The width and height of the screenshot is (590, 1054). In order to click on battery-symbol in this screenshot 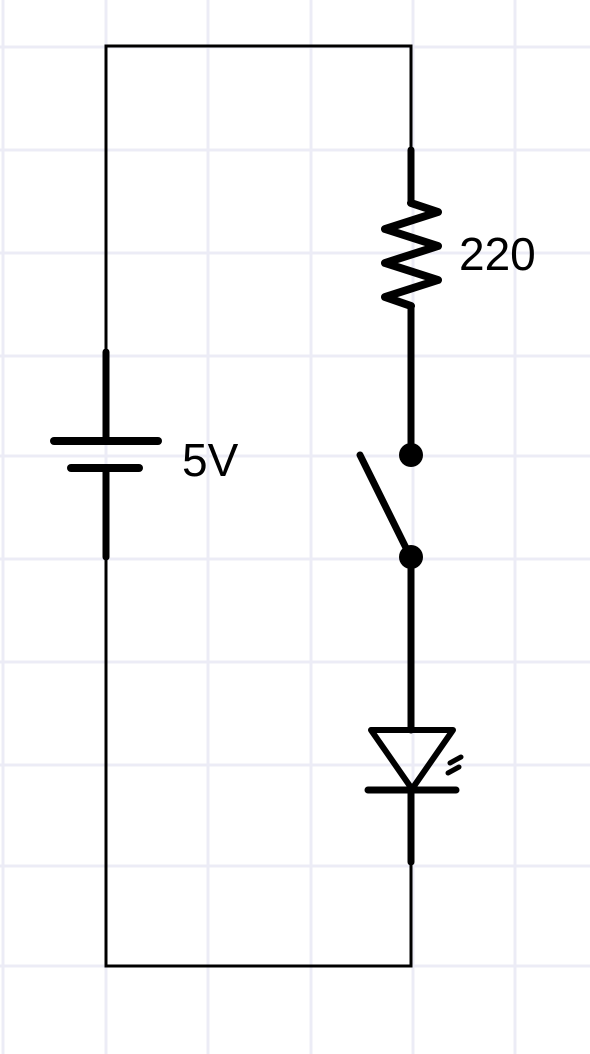, I will do `click(106, 454)`.